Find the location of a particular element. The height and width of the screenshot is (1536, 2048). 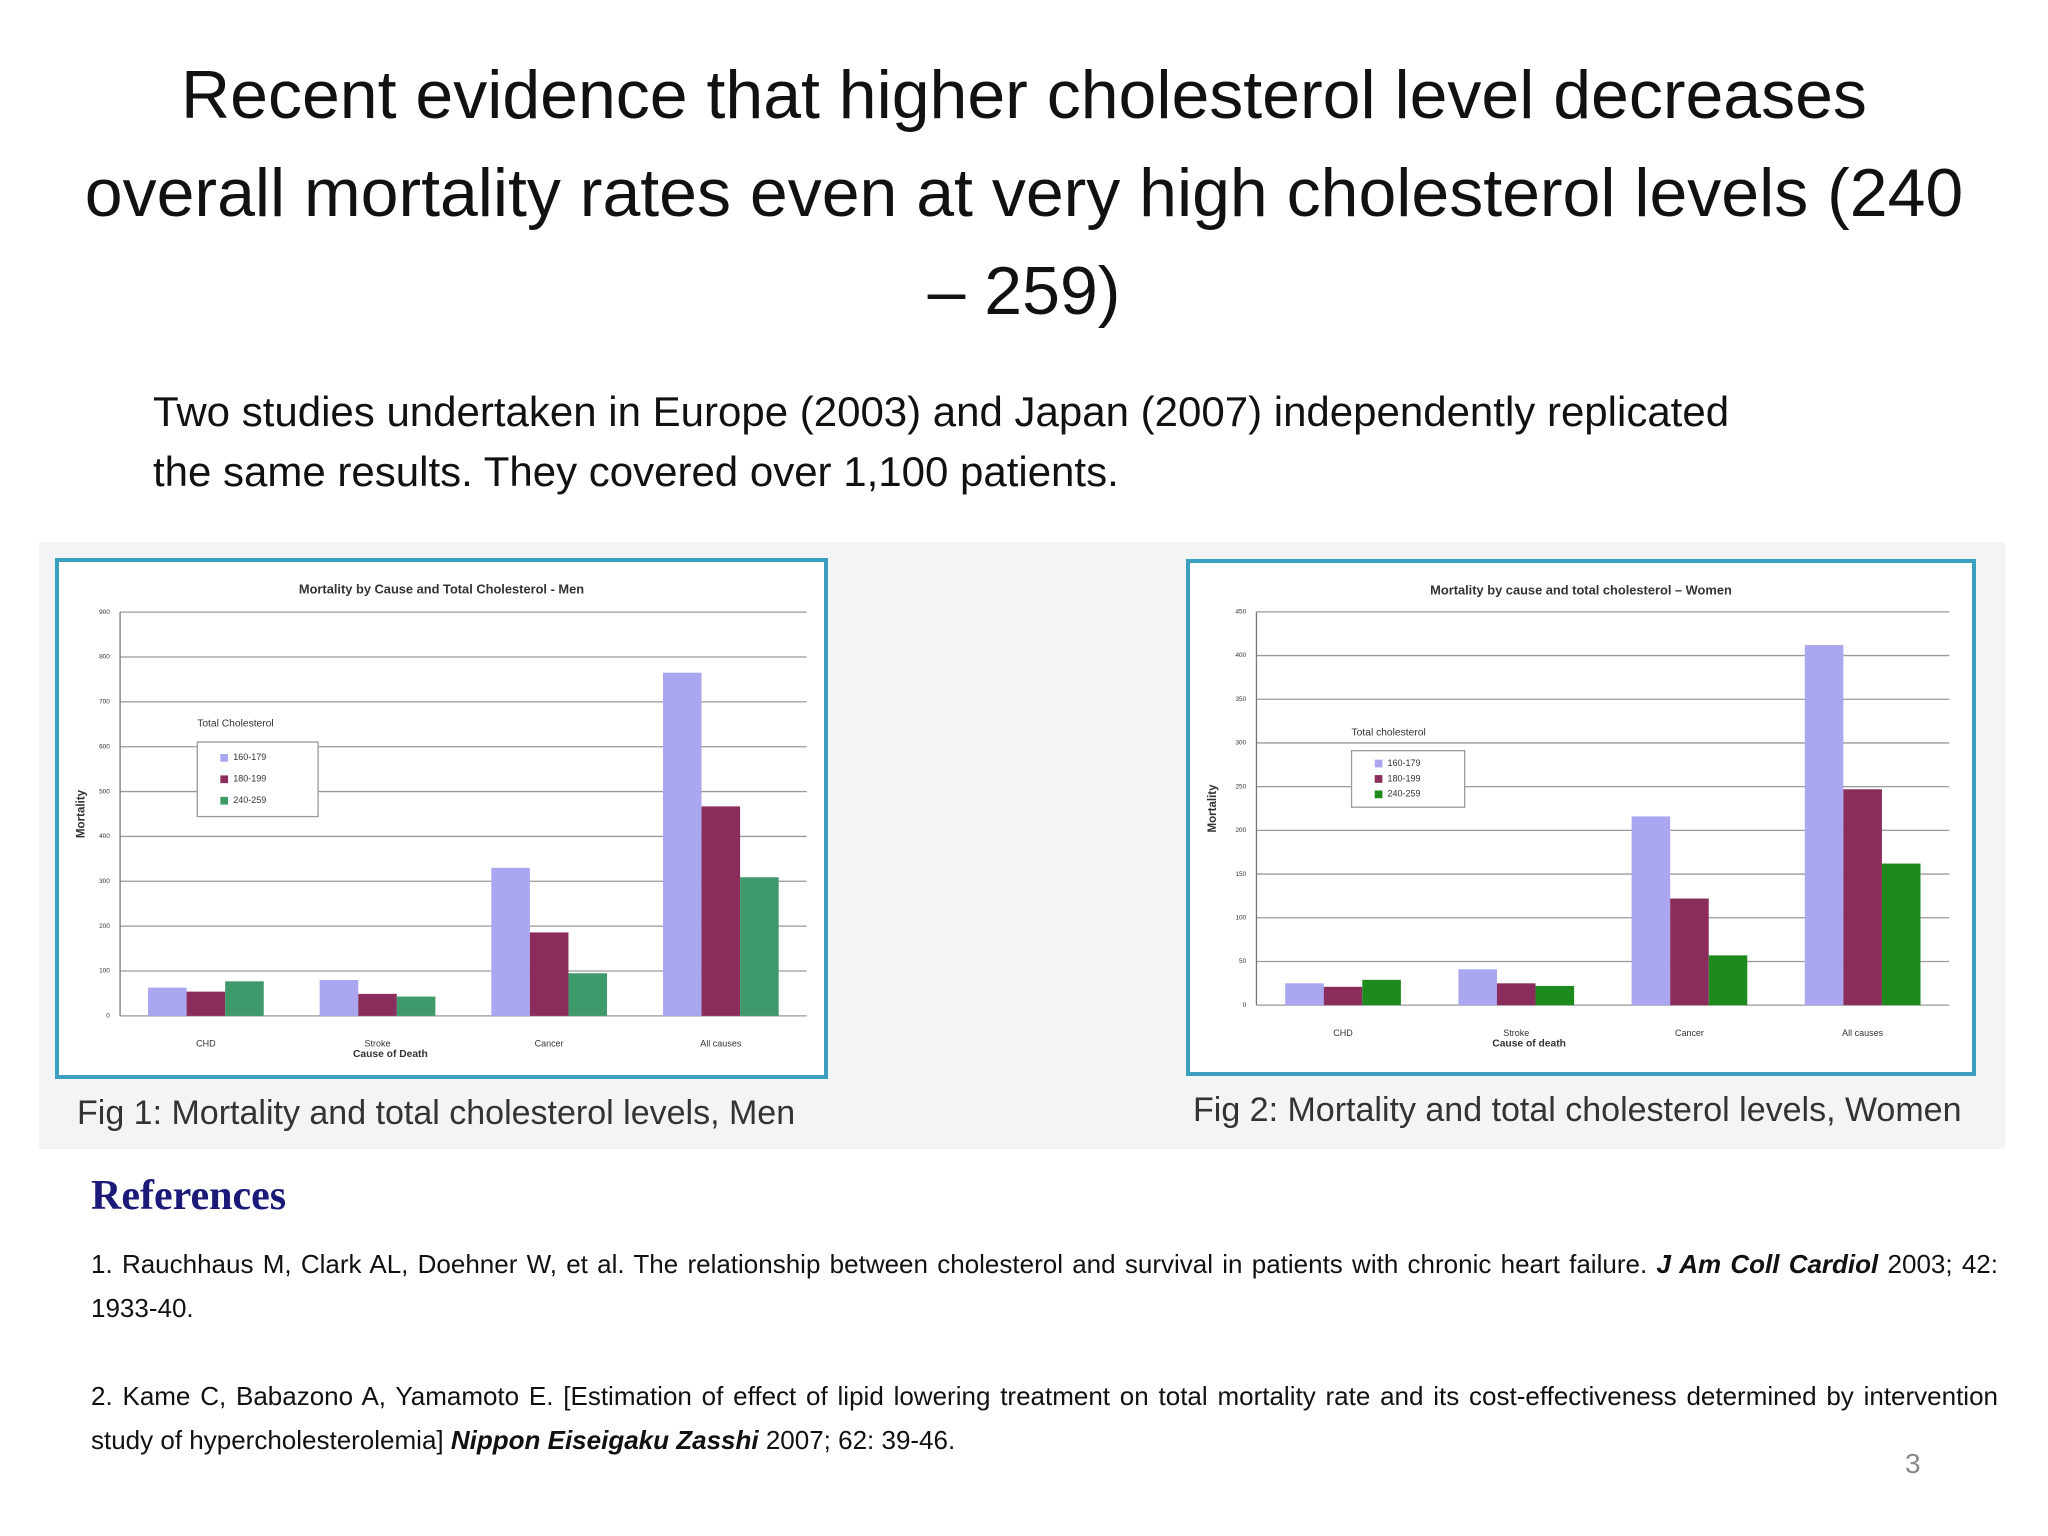

reference-citation: 2003; 42: 1933-40. is located at coordinates (1044, 1286).